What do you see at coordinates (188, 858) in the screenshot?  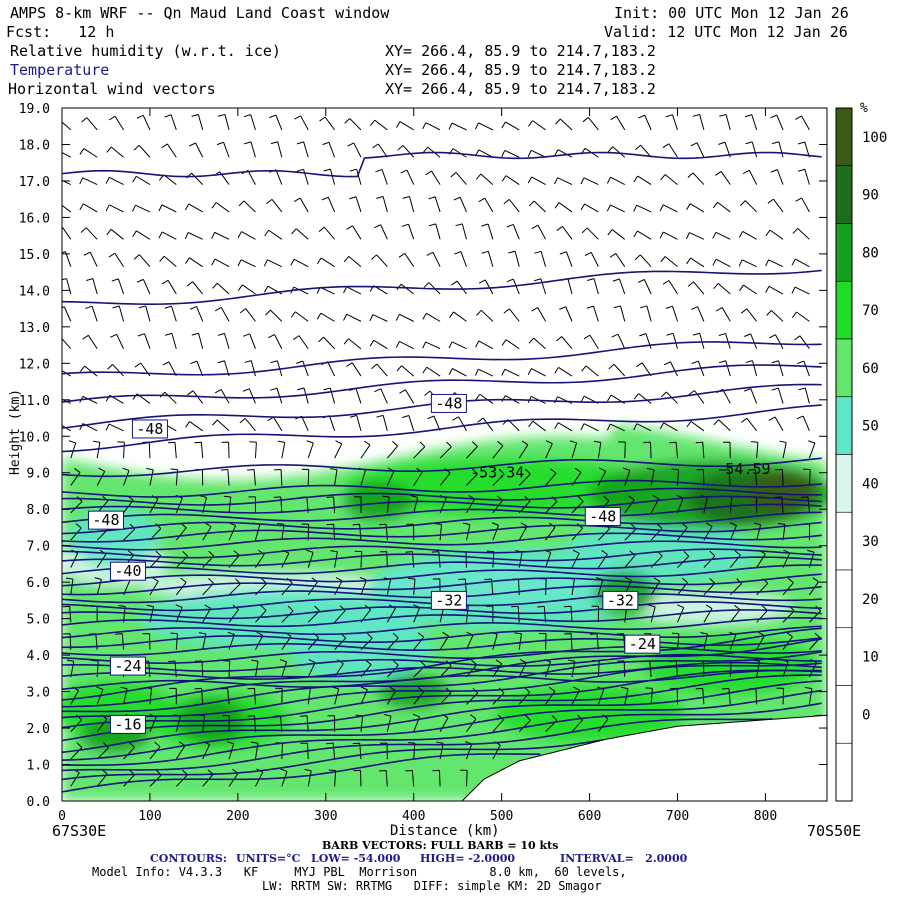 I see `contours-label: CONTOURS:` at bounding box center [188, 858].